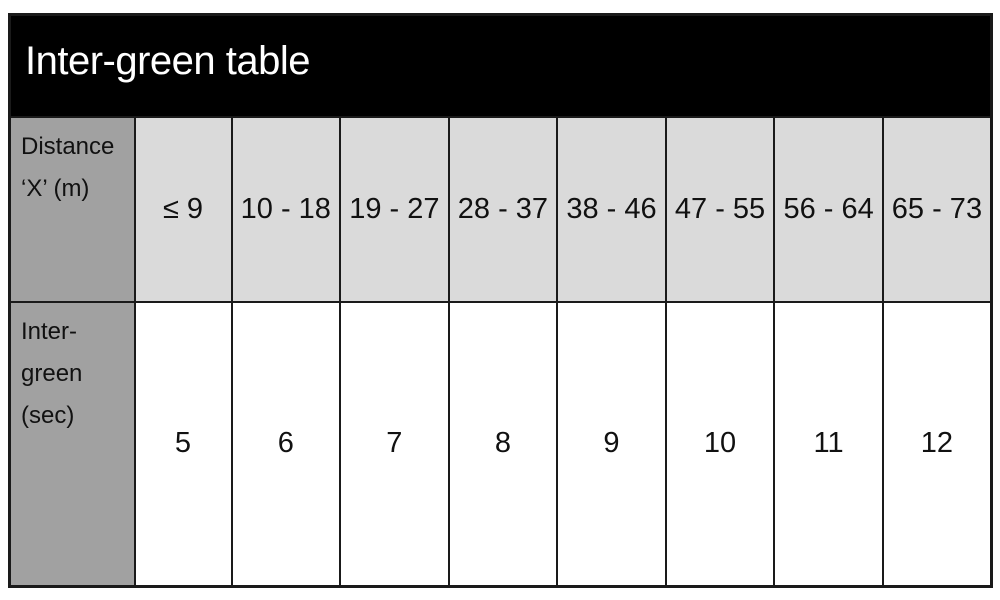 This screenshot has height=600, width=1000. Describe the element at coordinates (72, 209) in the screenshot. I see `row-header-distance: Distance ‘X’ (m)` at that location.